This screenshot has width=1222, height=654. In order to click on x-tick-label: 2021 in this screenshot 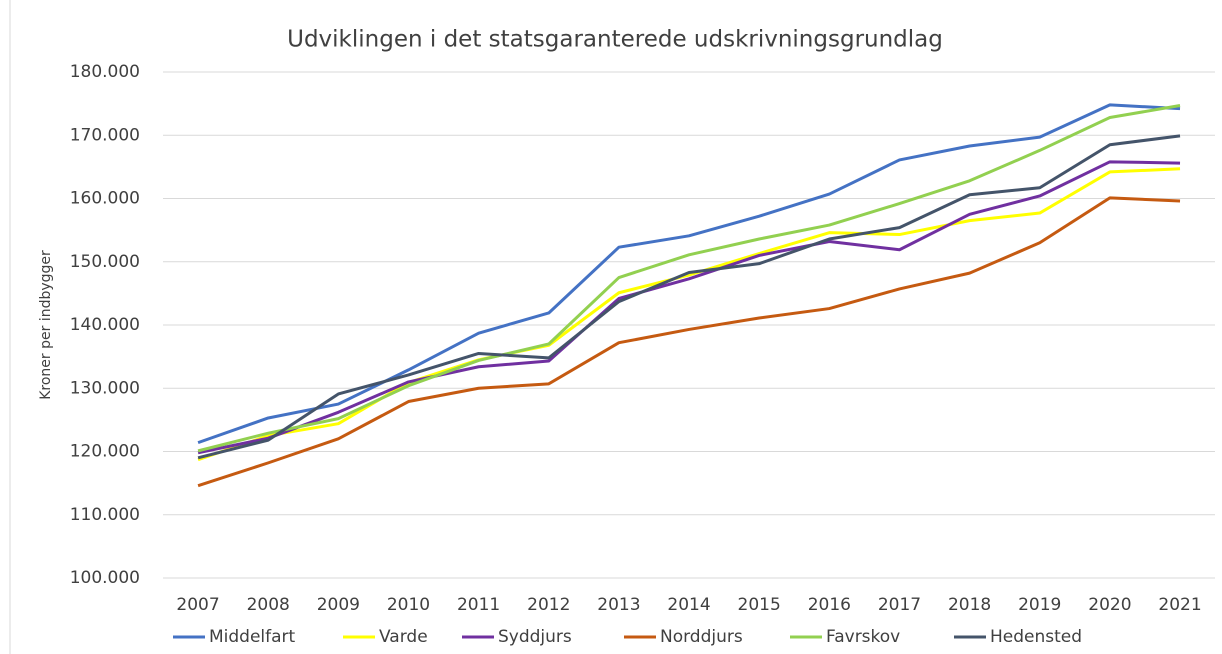, I will do `click(1179, 605)`.